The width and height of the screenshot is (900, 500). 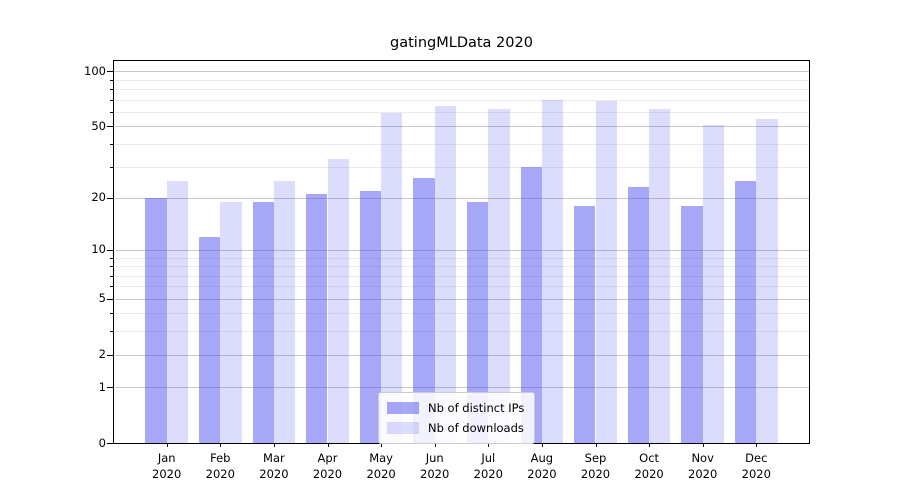 What do you see at coordinates (220, 458) in the screenshot?
I see `x-tick-month: Feb` at bounding box center [220, 458].